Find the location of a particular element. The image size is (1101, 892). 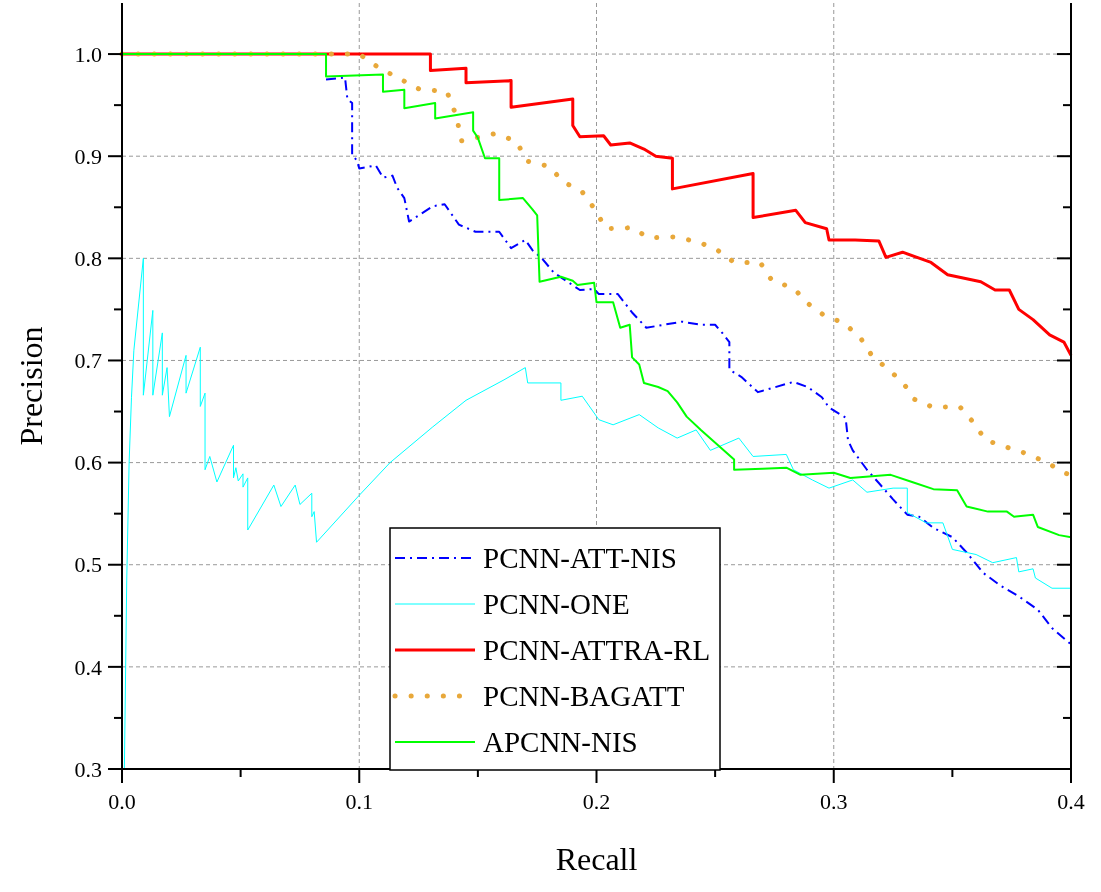

legend-label: PCNN-ONE is located at coordinates (556, 604).